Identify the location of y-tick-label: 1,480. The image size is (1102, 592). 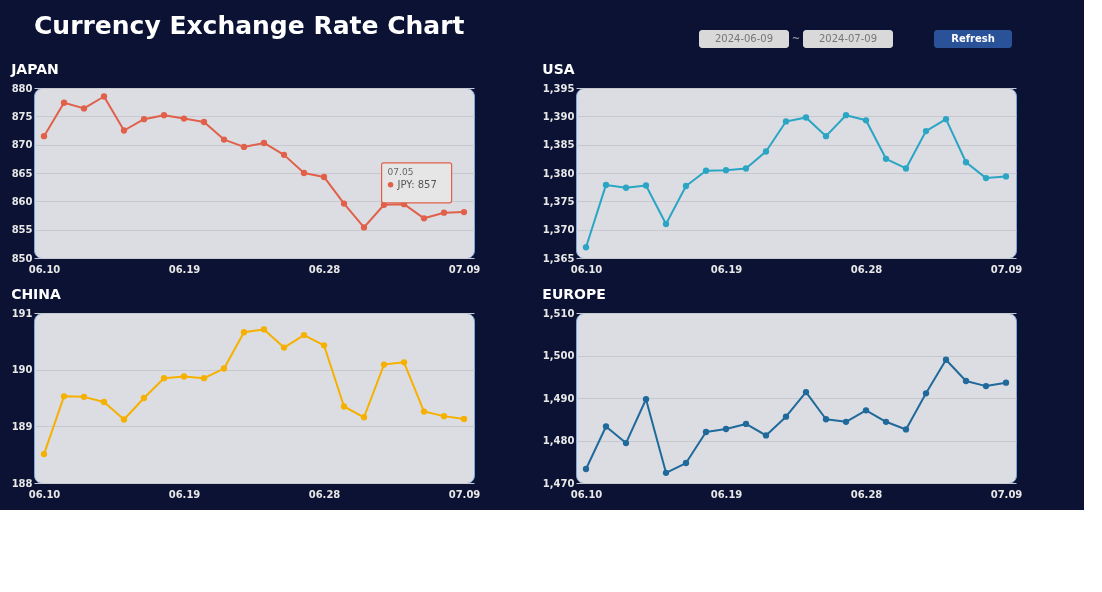
(558, 440).